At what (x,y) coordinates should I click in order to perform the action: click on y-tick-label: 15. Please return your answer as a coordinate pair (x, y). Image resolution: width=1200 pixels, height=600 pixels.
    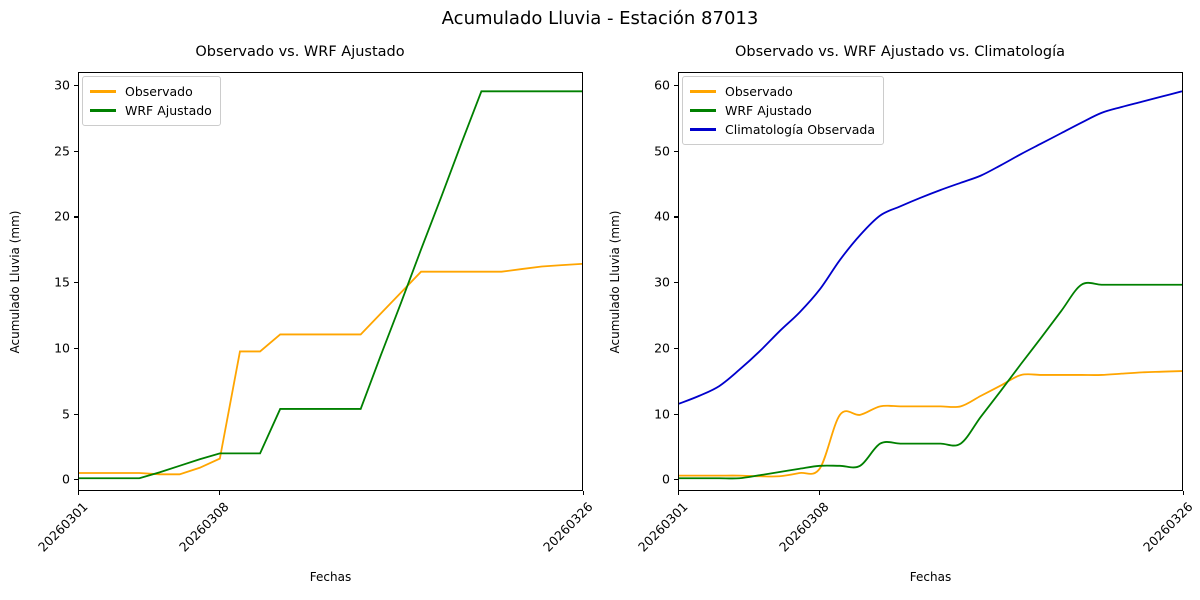
    Looking at the image, I should click on (62, 282).